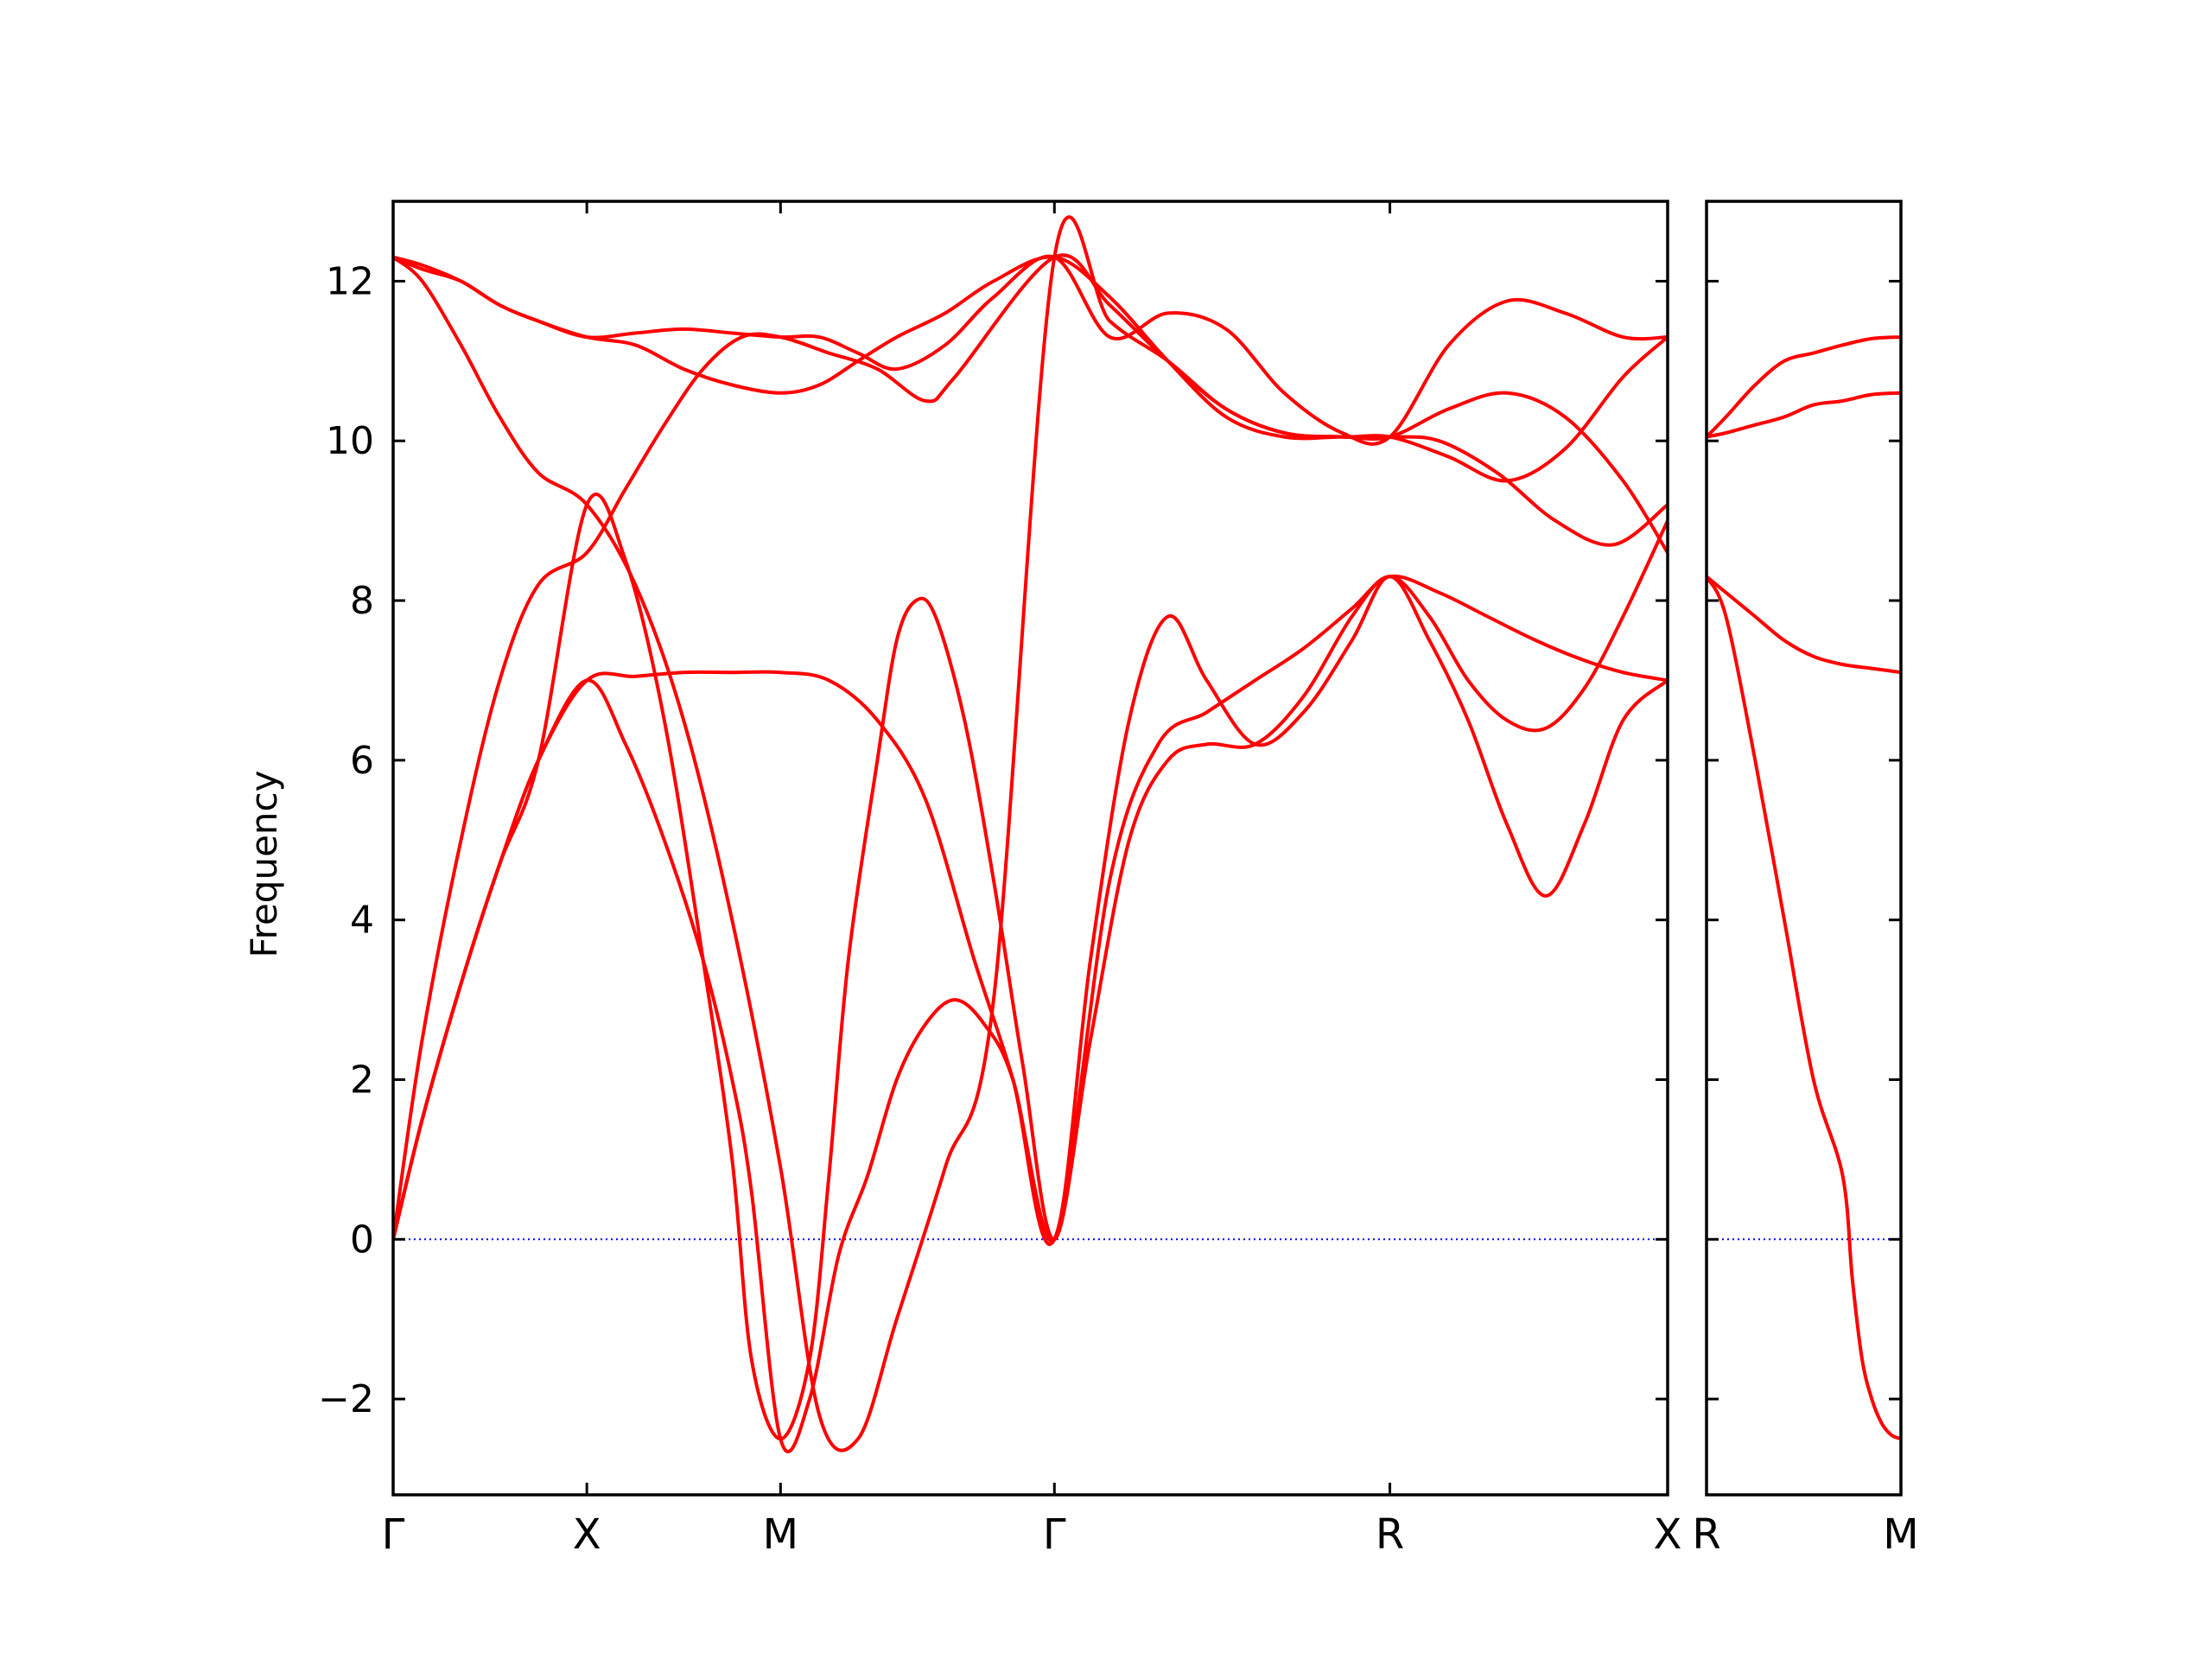  What do you see at coordinates (346, 1399) in the screenshot?
I see `y-tick-label: −2` at bounding box center [346, 1399].